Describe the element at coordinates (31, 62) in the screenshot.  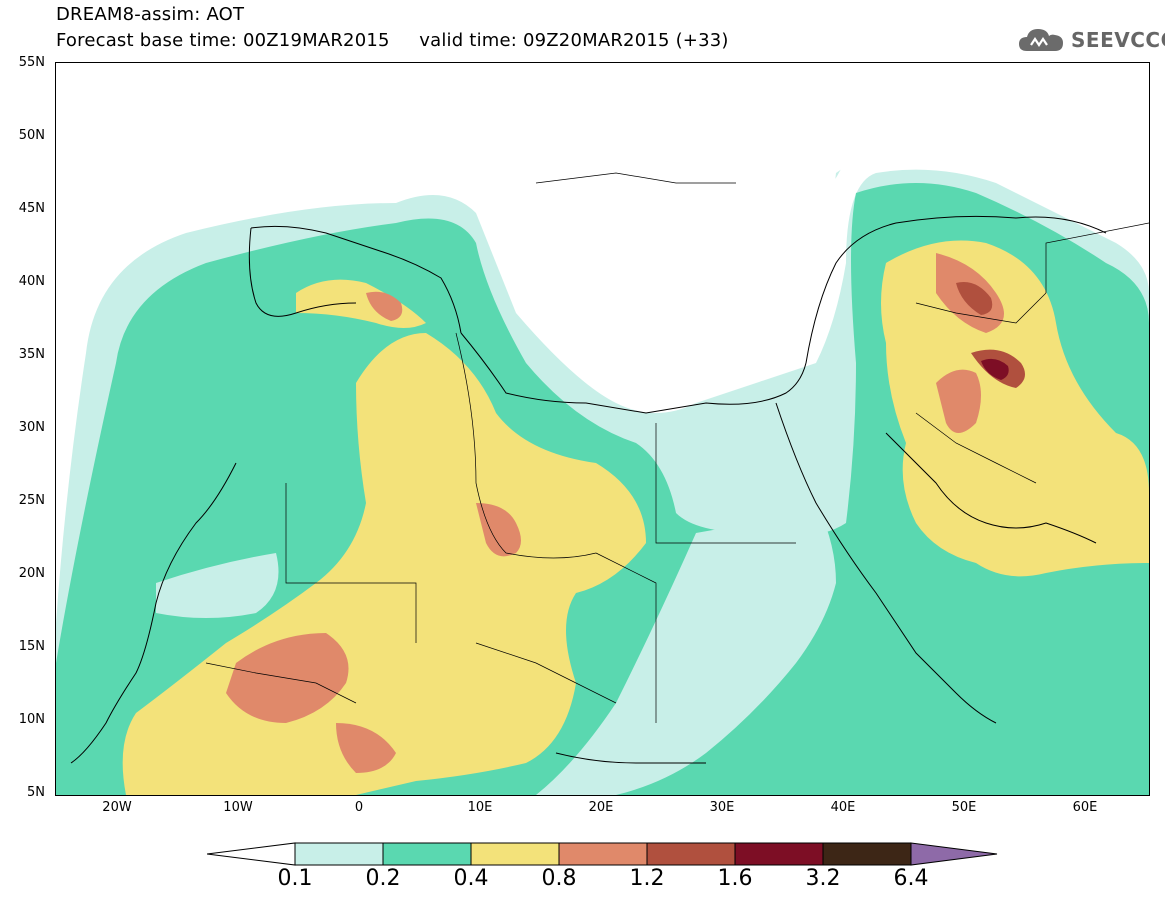
I see `lat-label-55n: 55N` at that location.